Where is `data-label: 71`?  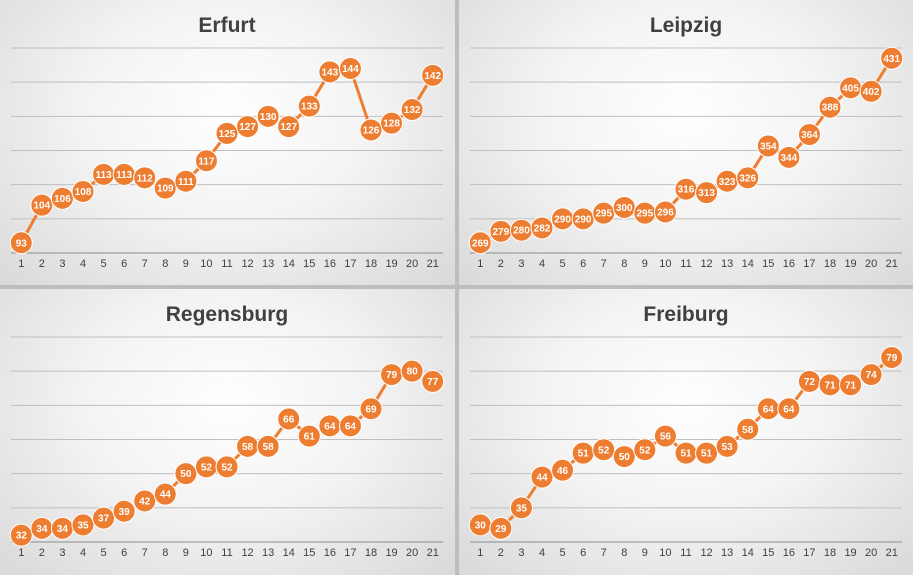 data-label: 71 is located at coordinates (830, 385).